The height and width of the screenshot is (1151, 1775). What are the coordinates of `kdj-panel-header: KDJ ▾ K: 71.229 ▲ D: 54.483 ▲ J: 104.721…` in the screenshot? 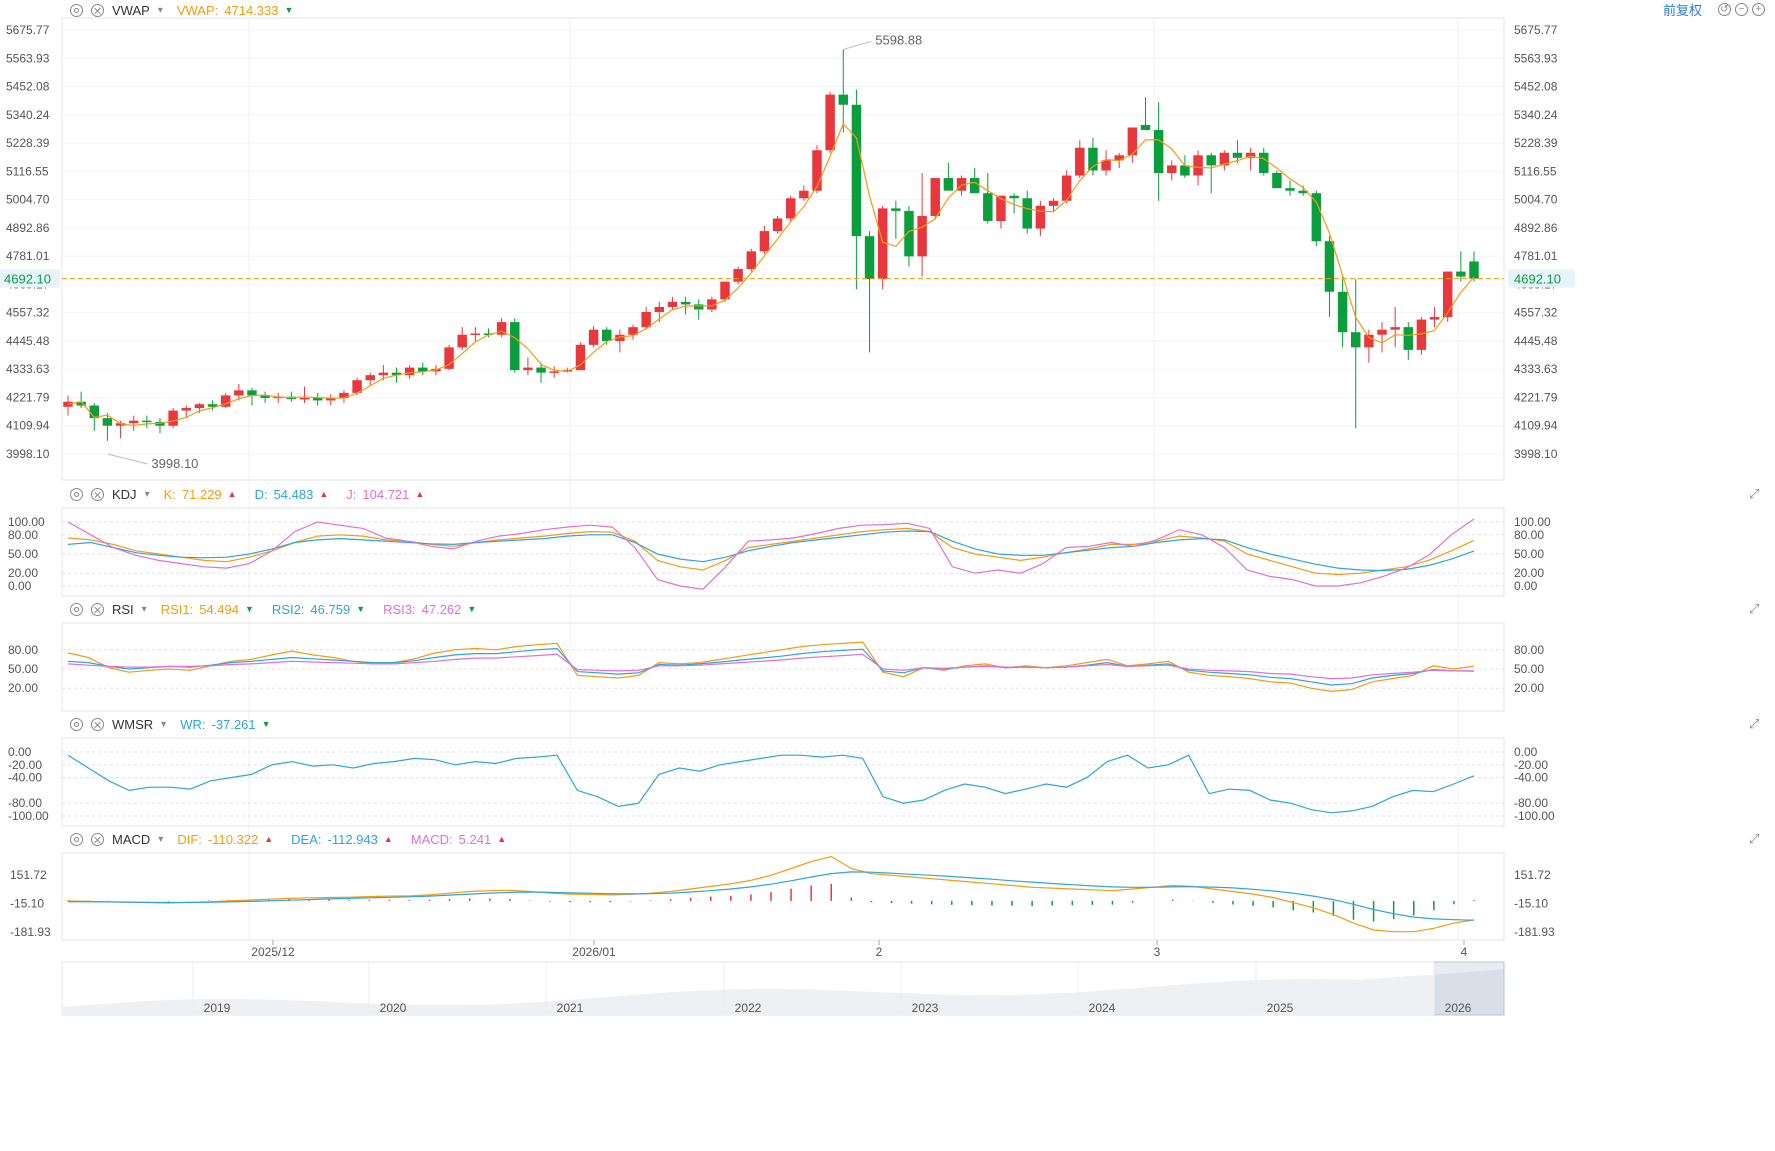 It's located at (256, 494).